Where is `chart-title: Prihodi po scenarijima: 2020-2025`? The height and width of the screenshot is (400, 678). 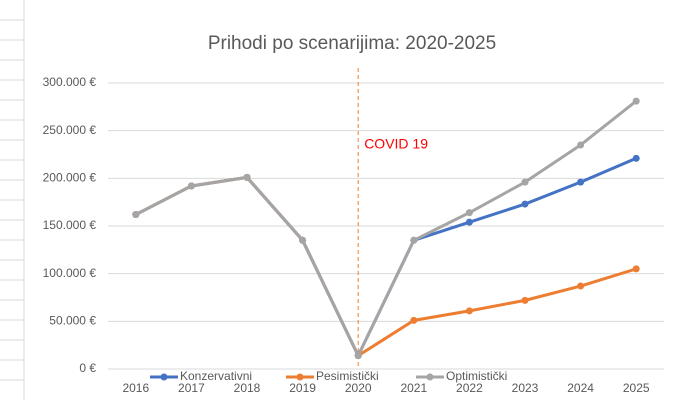 chart-title: Prihodi po scenarijima: 2020-2025 is located at coordinates (352, 43).